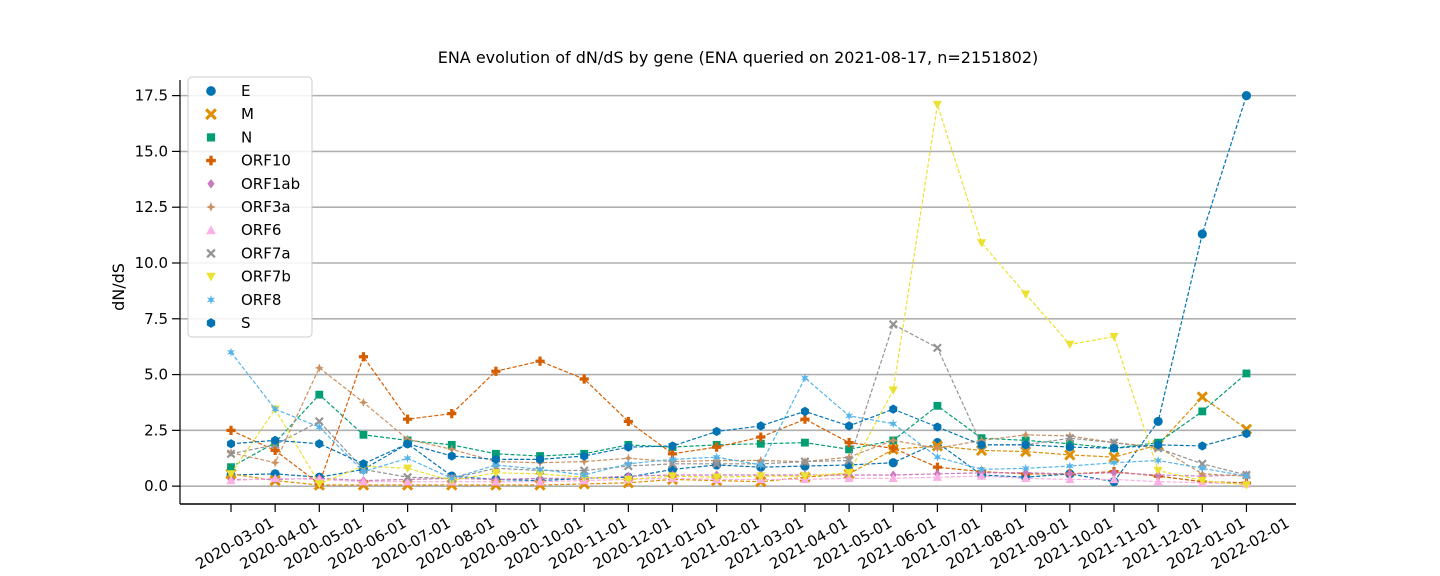  I want to click on legend-label: ORF7a, so click(266, 253).